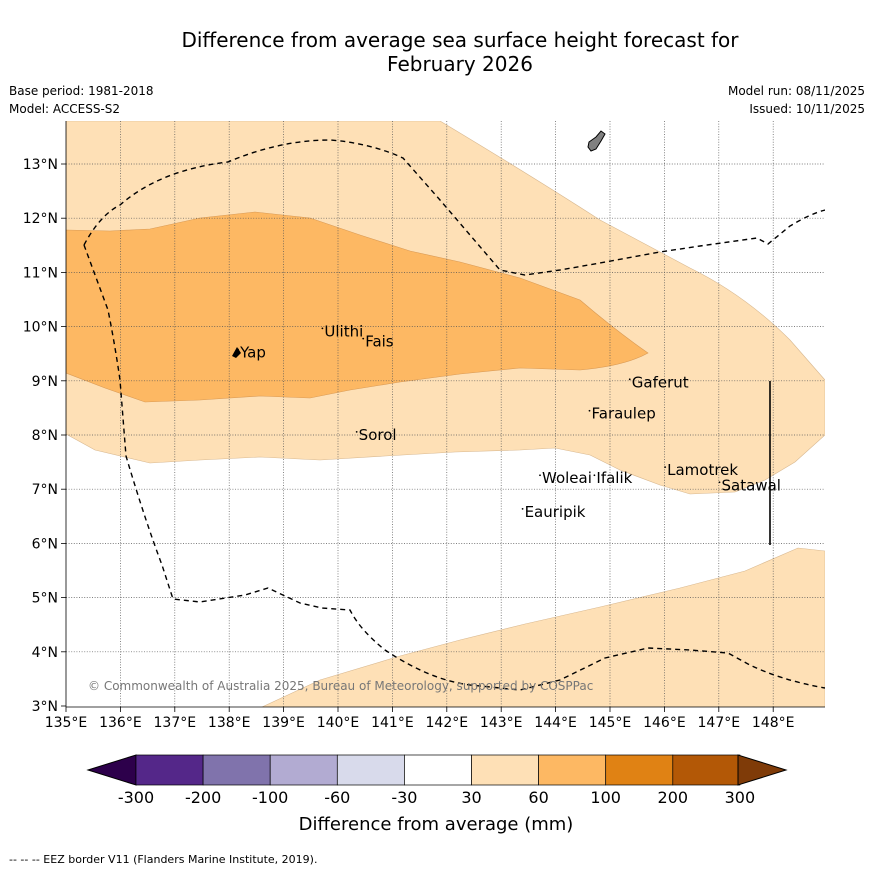  I want to click on lat-tick-label: 7°N, so click(45, 490).